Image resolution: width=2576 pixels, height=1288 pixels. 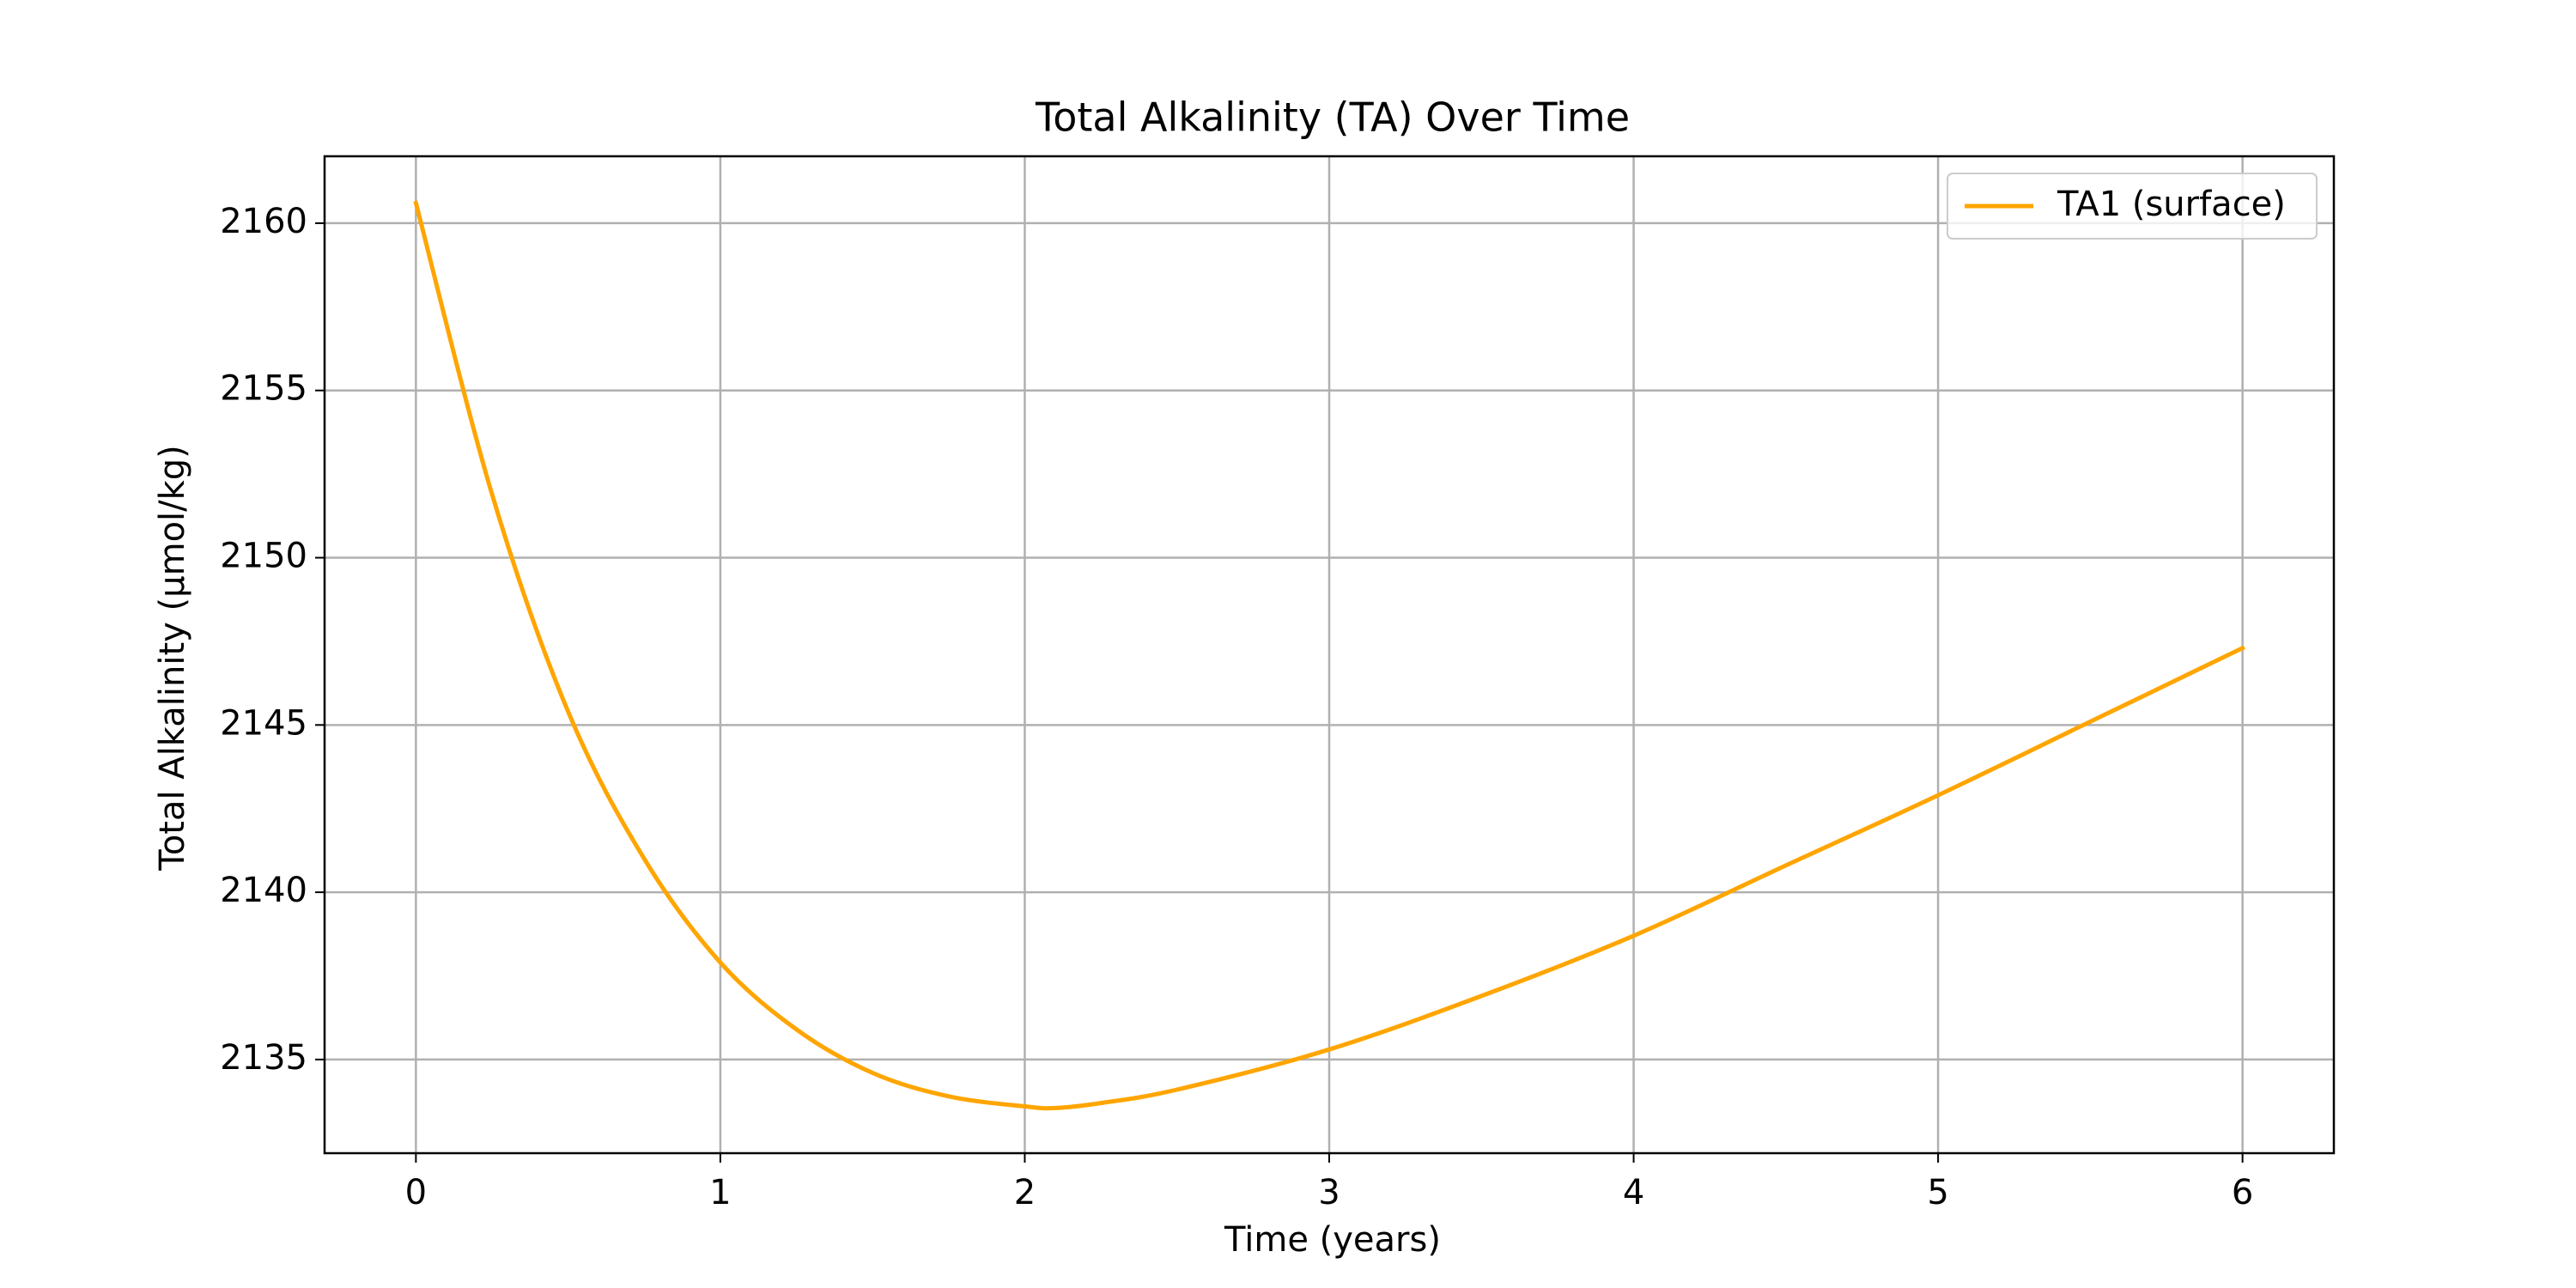 I want to click on chart-title: Total Alkalinity (TA) Over Time, so click(x=1332, y=117).